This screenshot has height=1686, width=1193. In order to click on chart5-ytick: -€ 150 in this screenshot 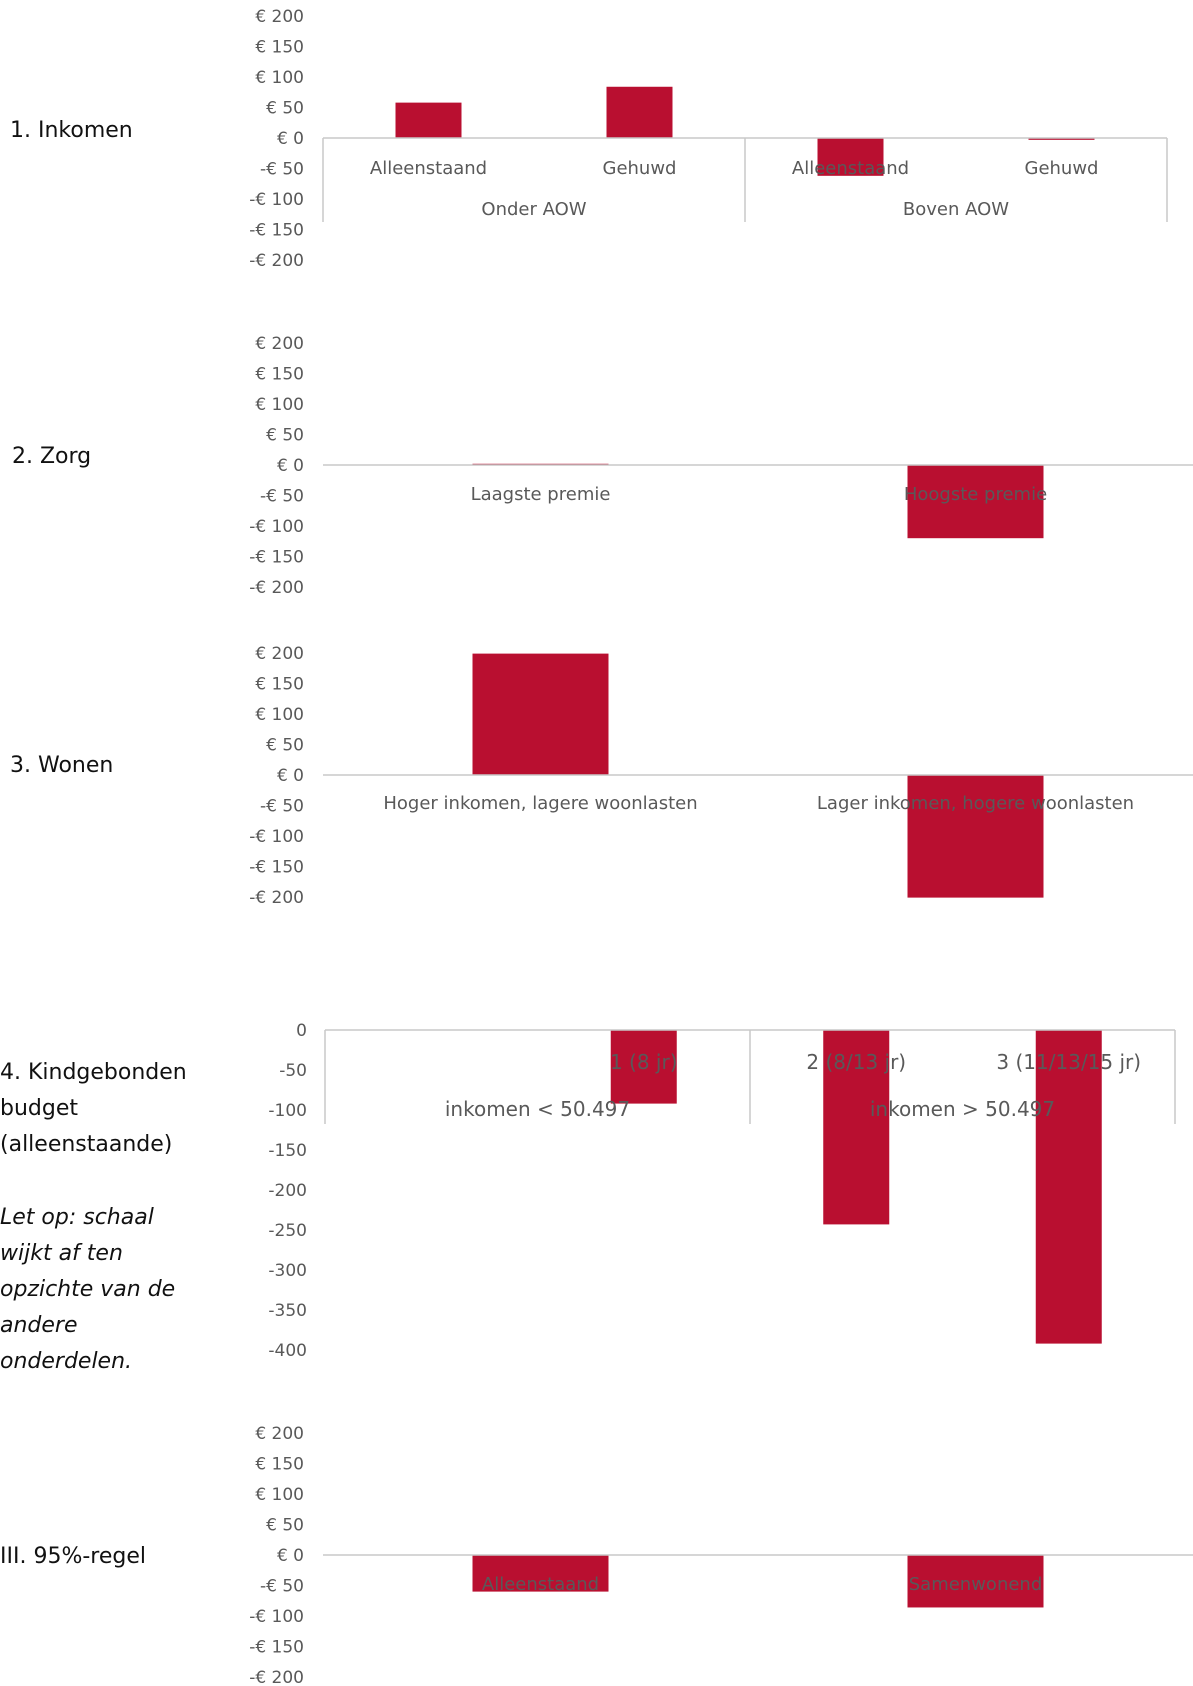, I will do `click(276, 1648)`.